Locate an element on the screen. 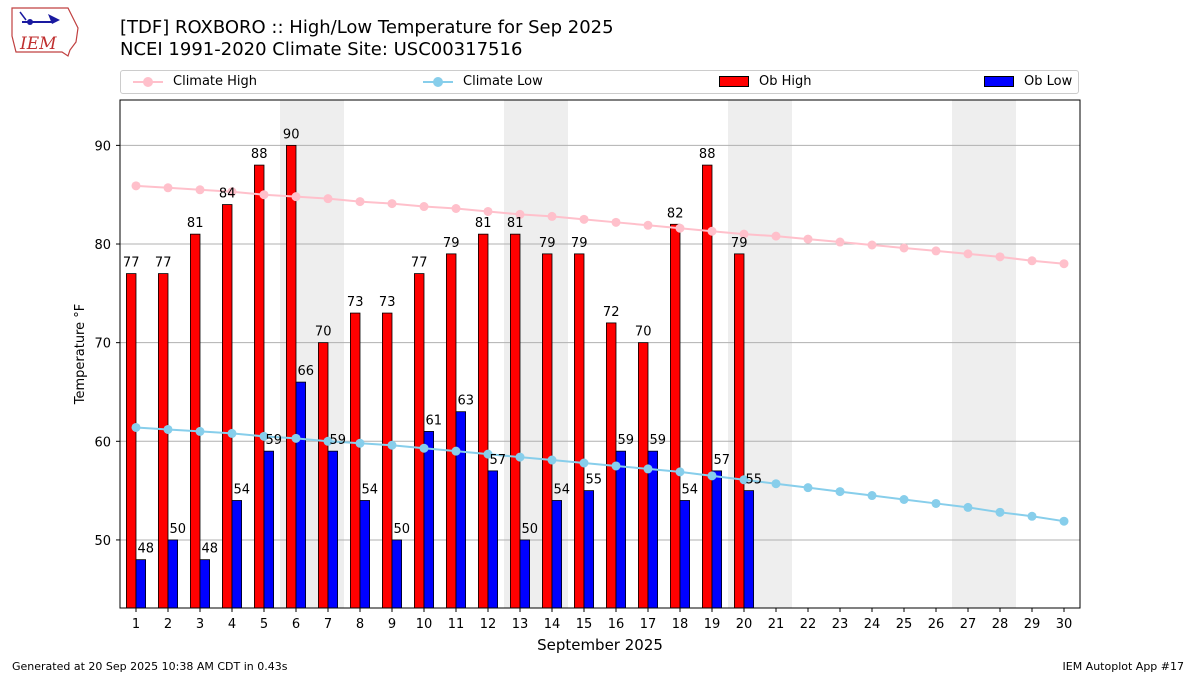 The image size is (1200, 675). ob-high-label-20: 79 is located at coordinates (739, 243).